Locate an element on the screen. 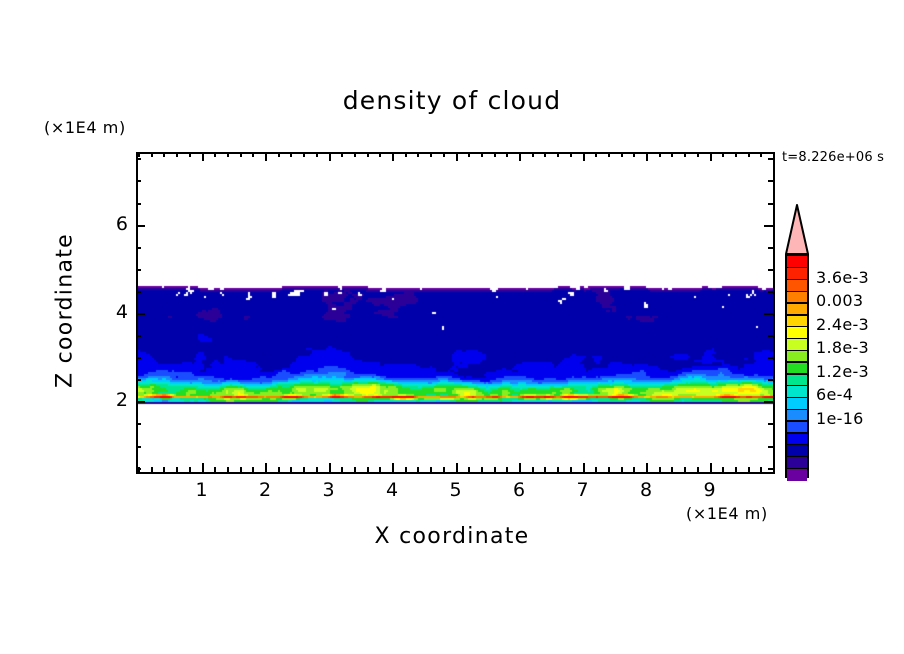  y-tick-label: 2 is located at coordinates (121, 400).